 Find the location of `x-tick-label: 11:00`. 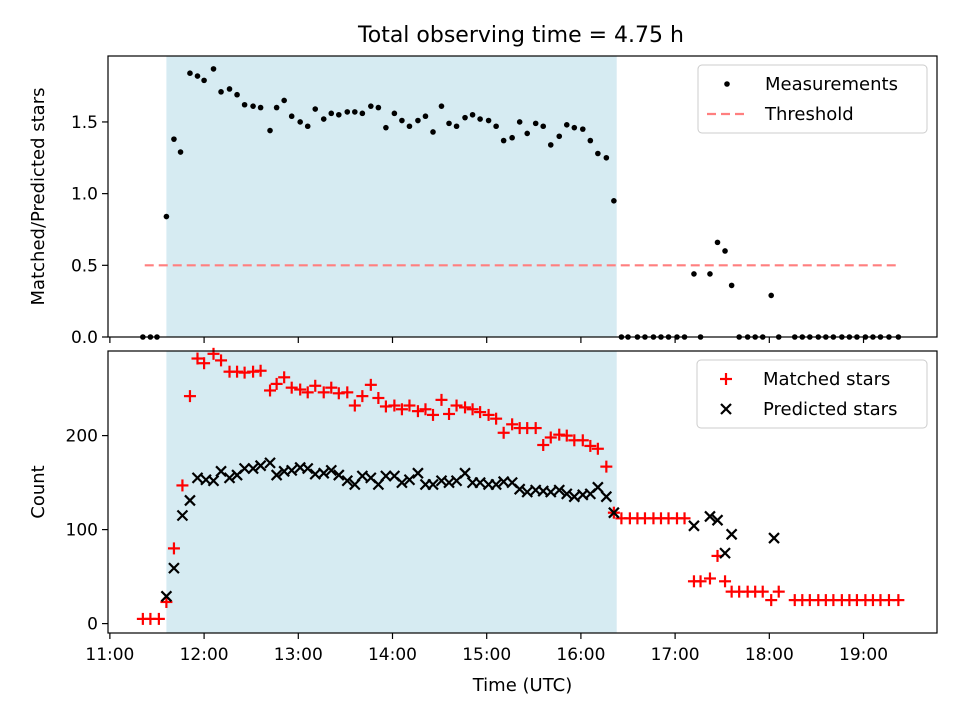

x-tick-label: 11:00 is located at coordinates (109, 655).